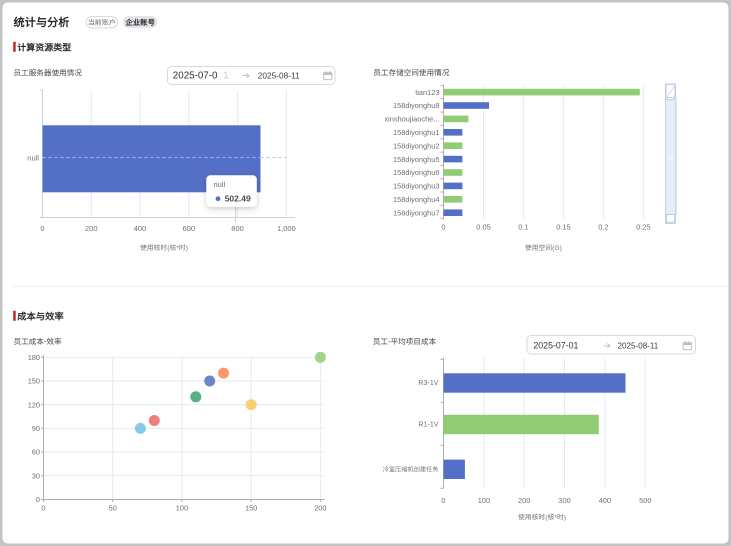  What do you see at coordinates (563, 226) in the screenshot?
I see `svg-text: 0.15` at bounding box center [563, 226].